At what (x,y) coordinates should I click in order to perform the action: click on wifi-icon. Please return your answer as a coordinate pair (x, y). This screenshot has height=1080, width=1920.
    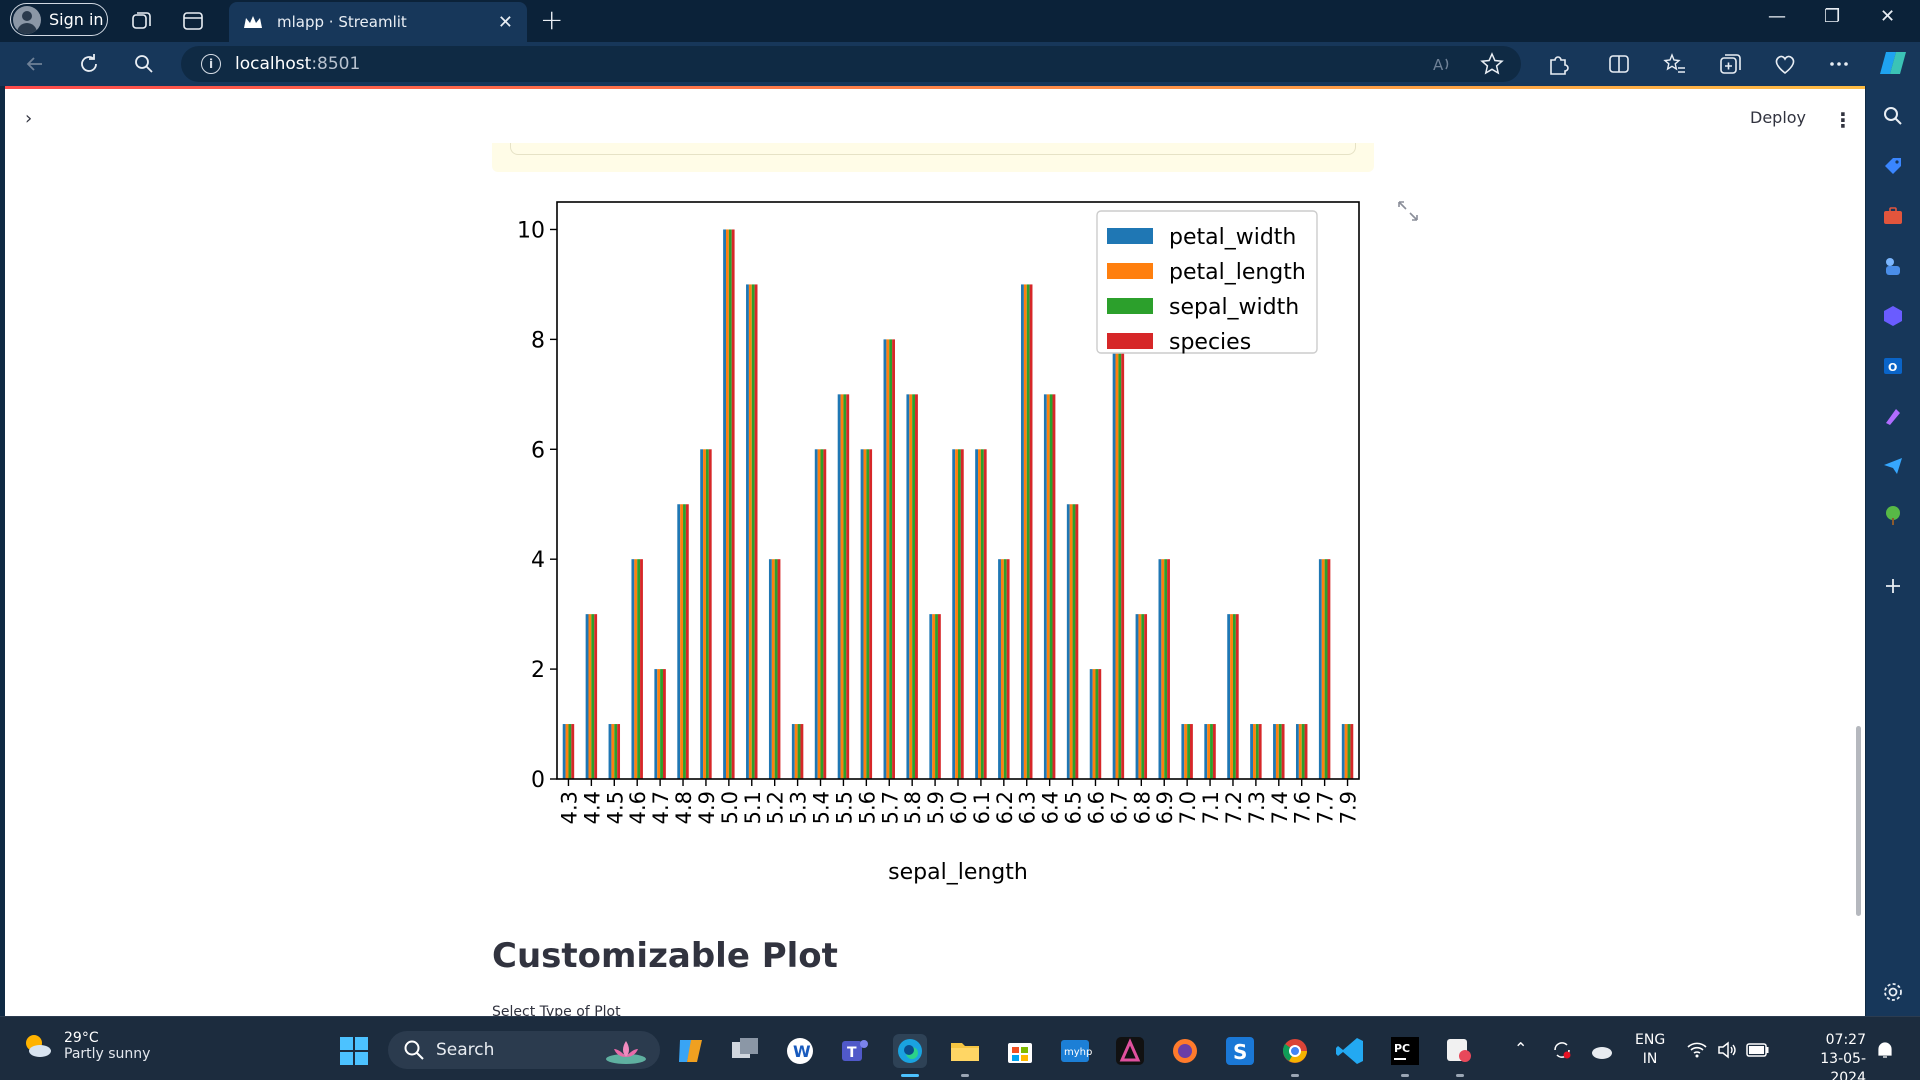
    Looking at the image, I should click on (1697, 1050).